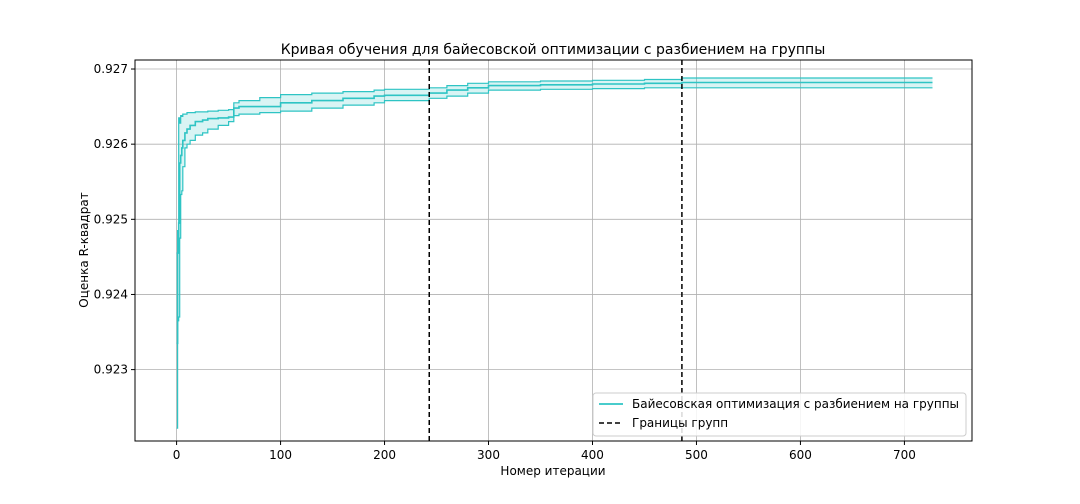  I want to click on y-tick-label: 0.923, so click(111, 370).